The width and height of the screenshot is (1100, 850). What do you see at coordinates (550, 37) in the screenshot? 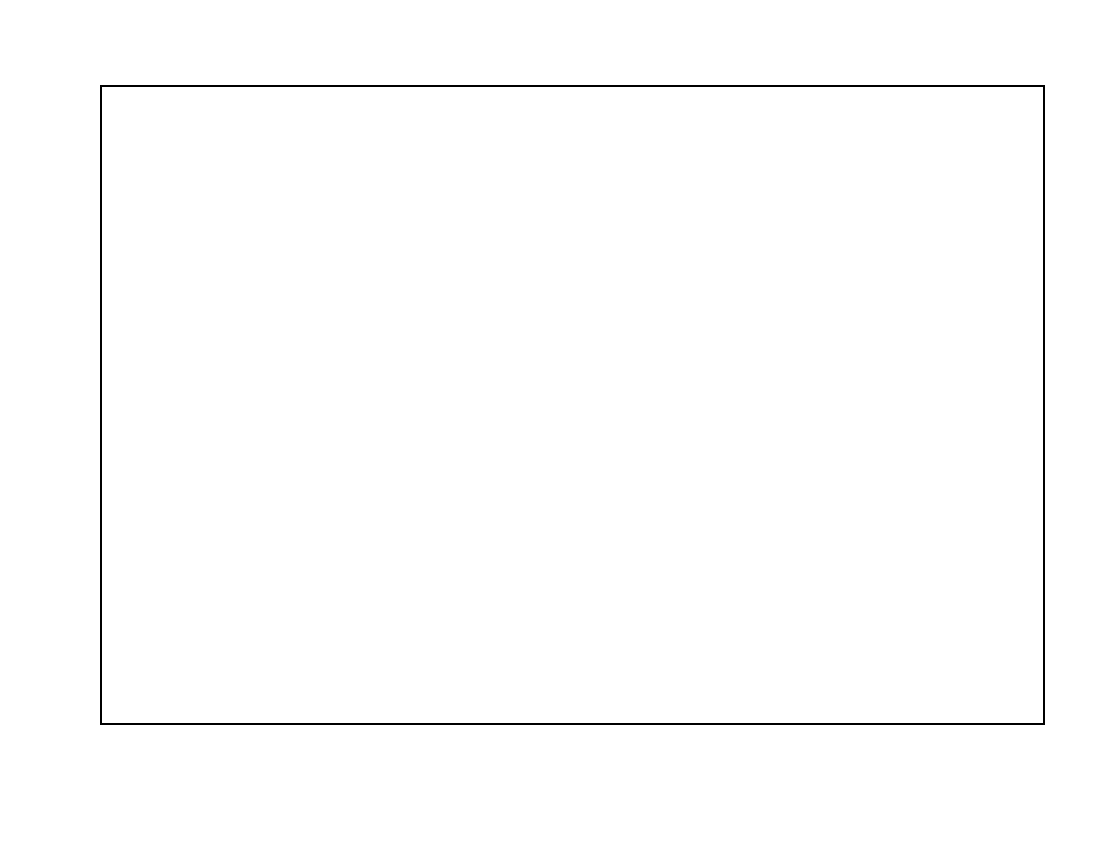
I see `page-title` at bounding box center [550, 37].